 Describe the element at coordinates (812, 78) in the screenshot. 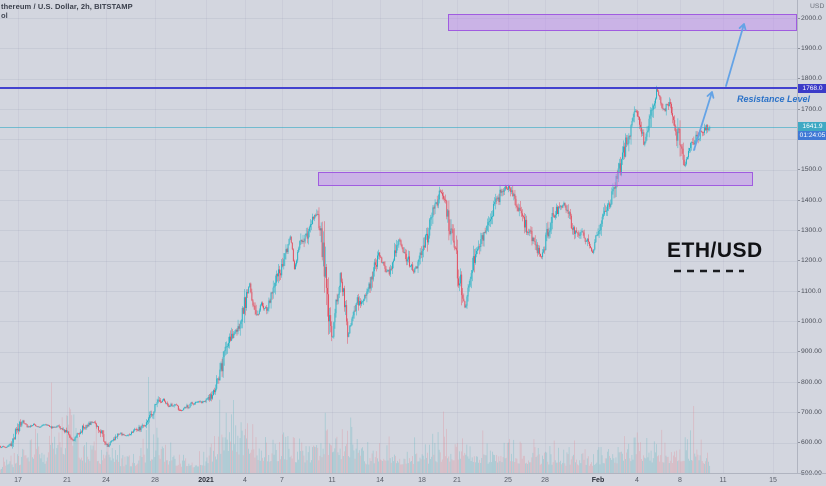

I see `price-tick-label: 1800.0` at that location.